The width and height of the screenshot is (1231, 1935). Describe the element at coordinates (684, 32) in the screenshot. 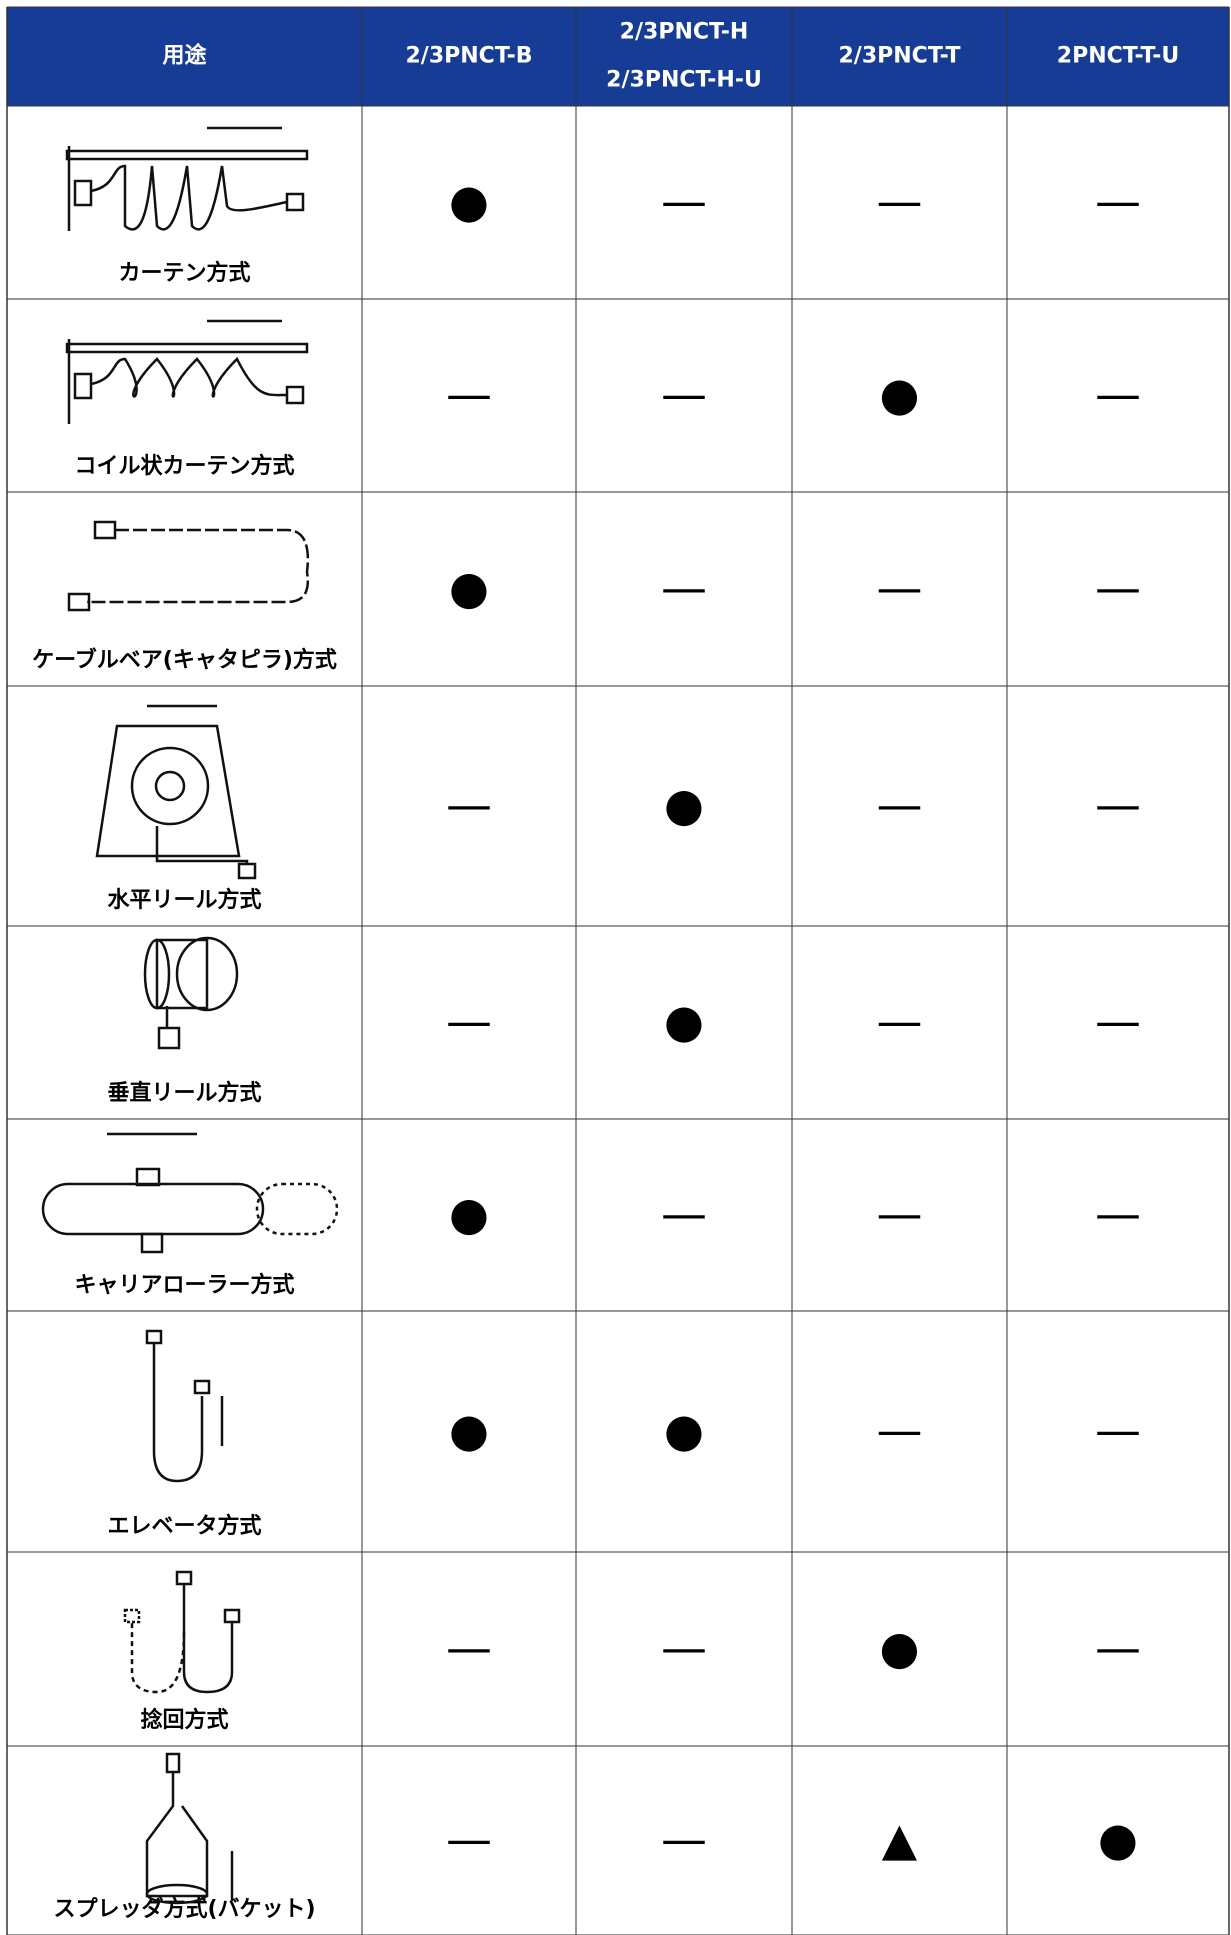

I see `header-cell: 2/3PNCT-H` at that location.